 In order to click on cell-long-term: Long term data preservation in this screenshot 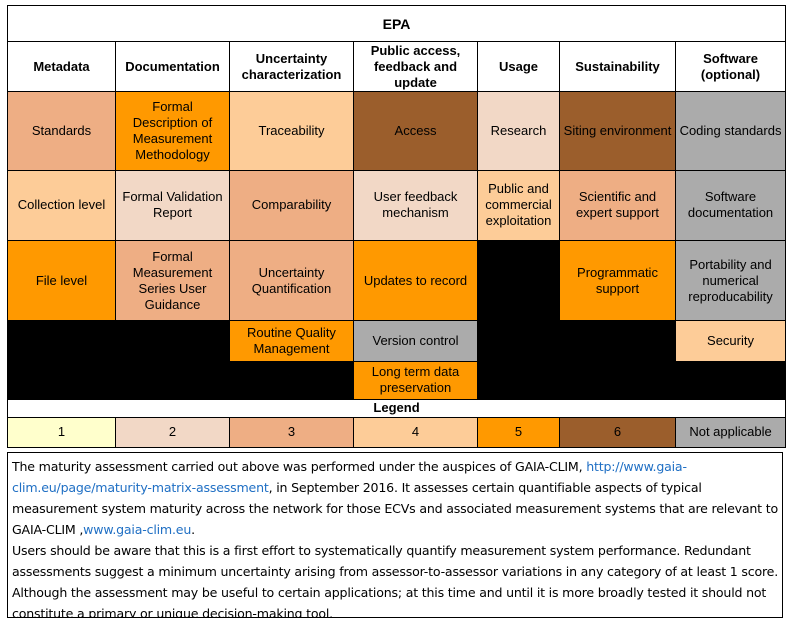, I will do `click(415, 380)`.